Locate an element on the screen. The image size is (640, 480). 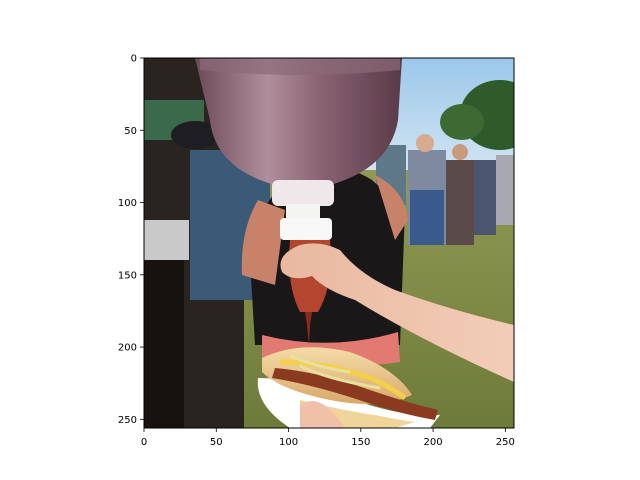
x-tick-label: 50 is located at coordinates (216, 442).